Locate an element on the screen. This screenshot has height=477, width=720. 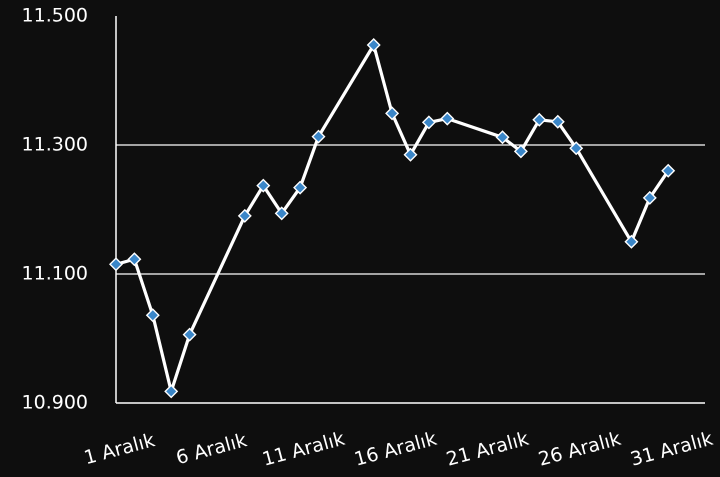
x-tick-label: 6 Aralık is located at coordinates (211, 449).